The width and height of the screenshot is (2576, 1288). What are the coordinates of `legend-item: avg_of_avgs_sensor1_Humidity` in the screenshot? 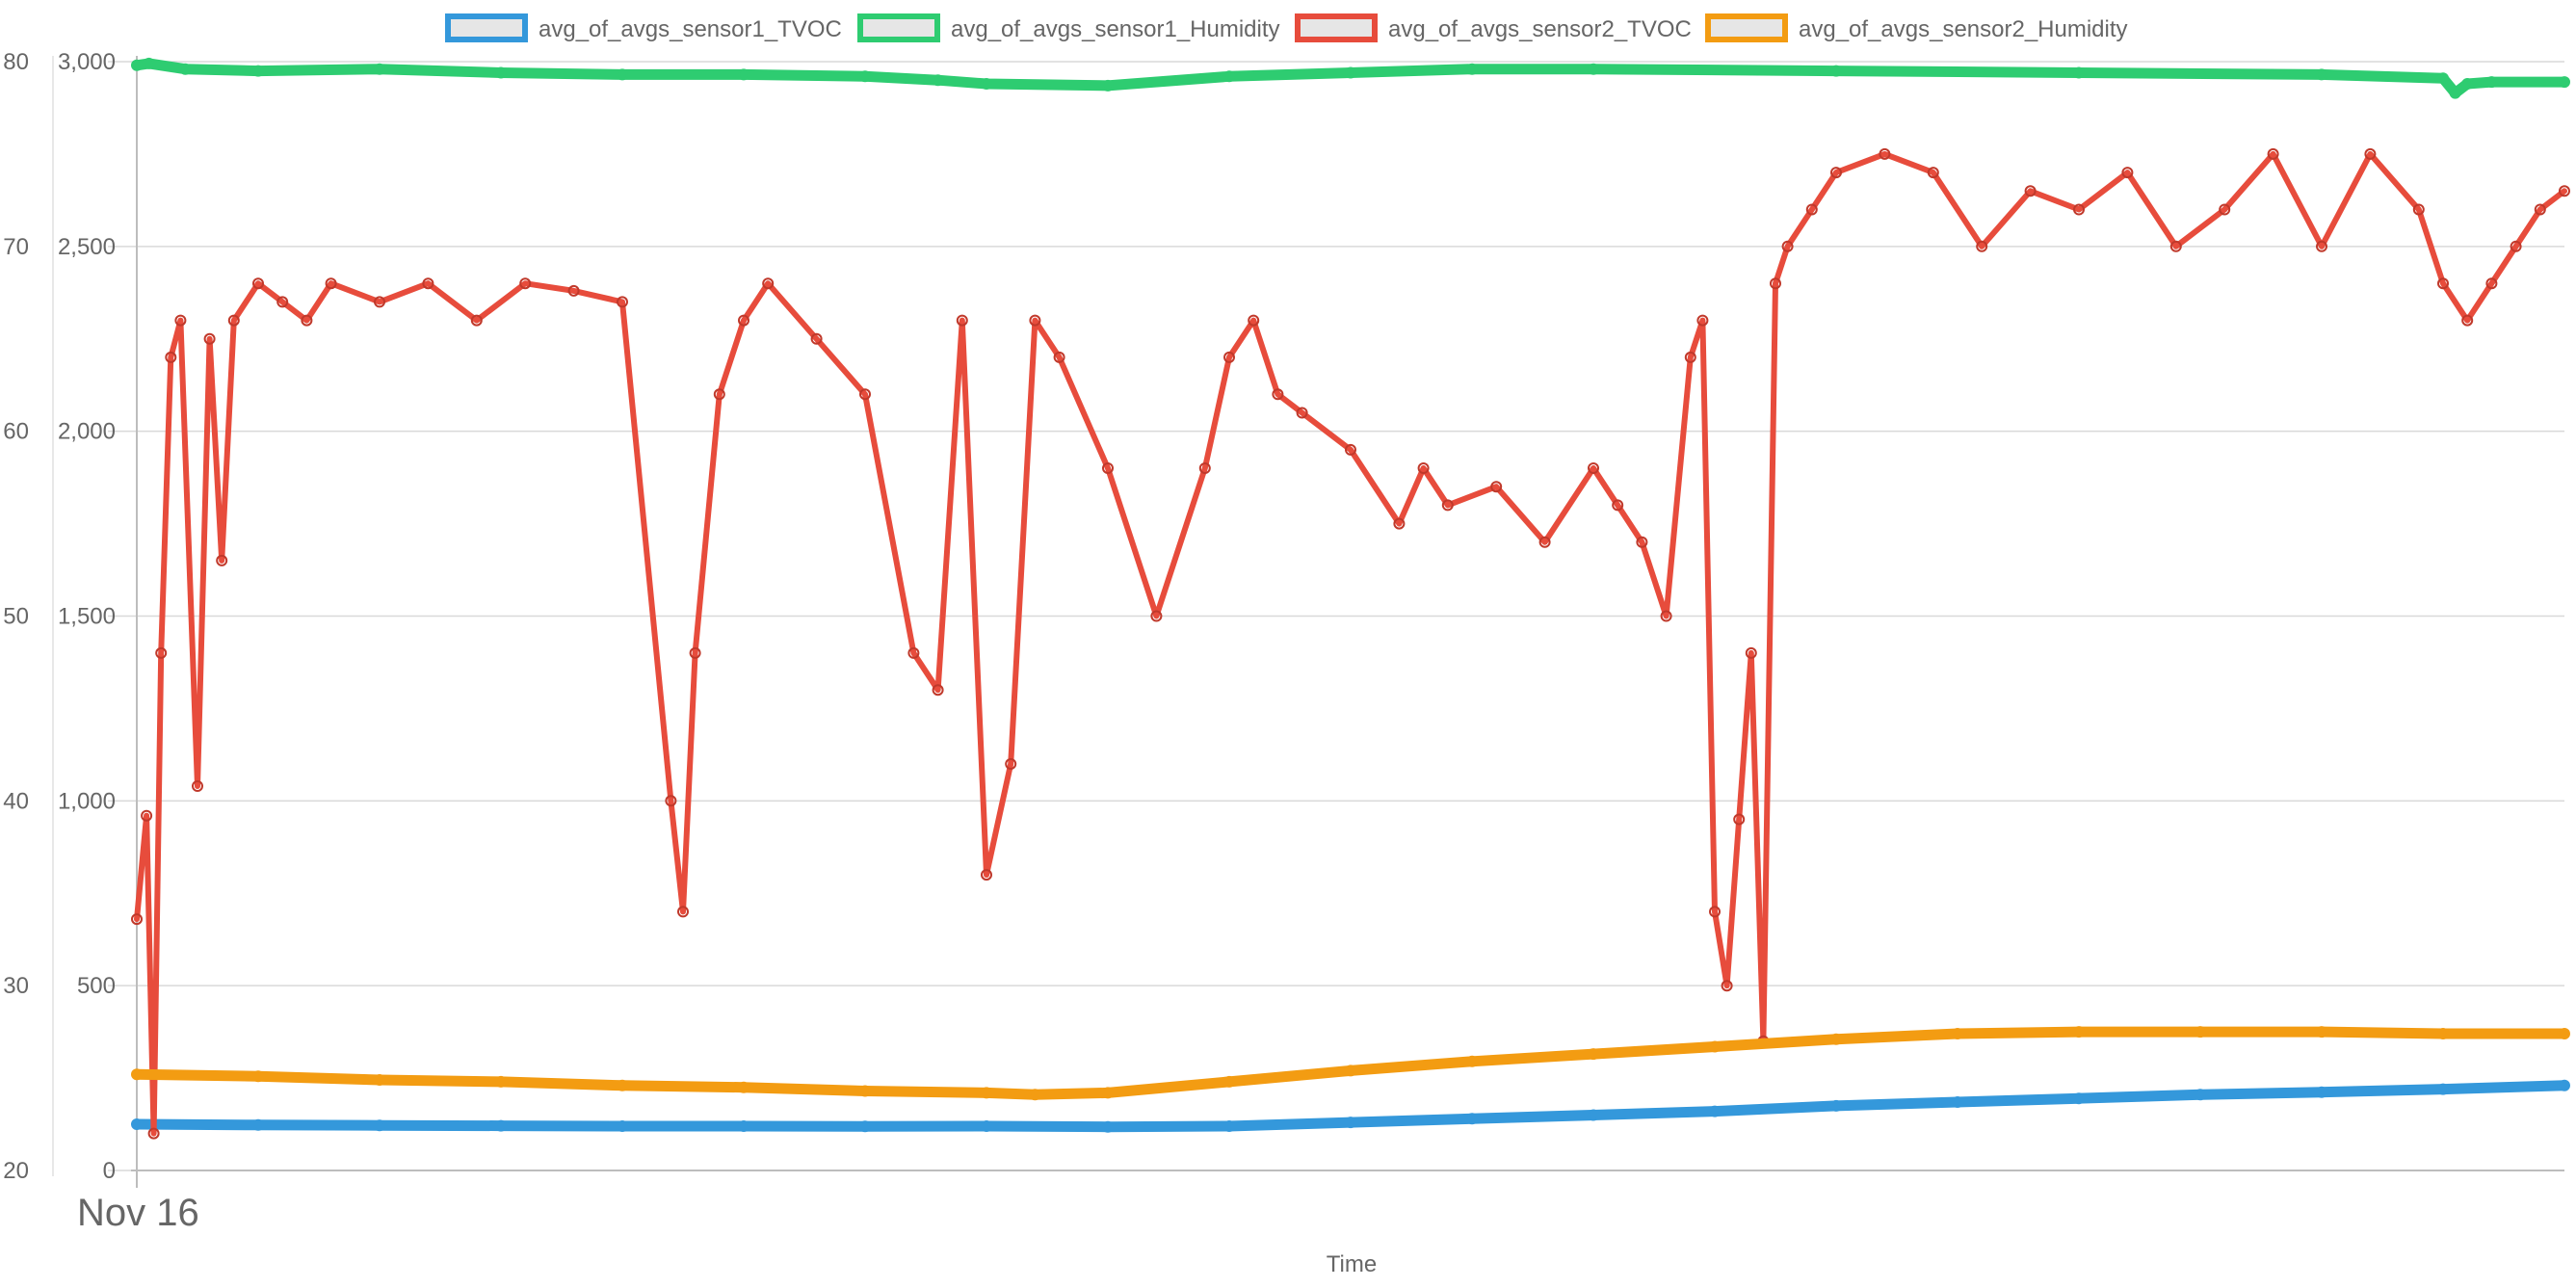 It's located at (1069, 27).